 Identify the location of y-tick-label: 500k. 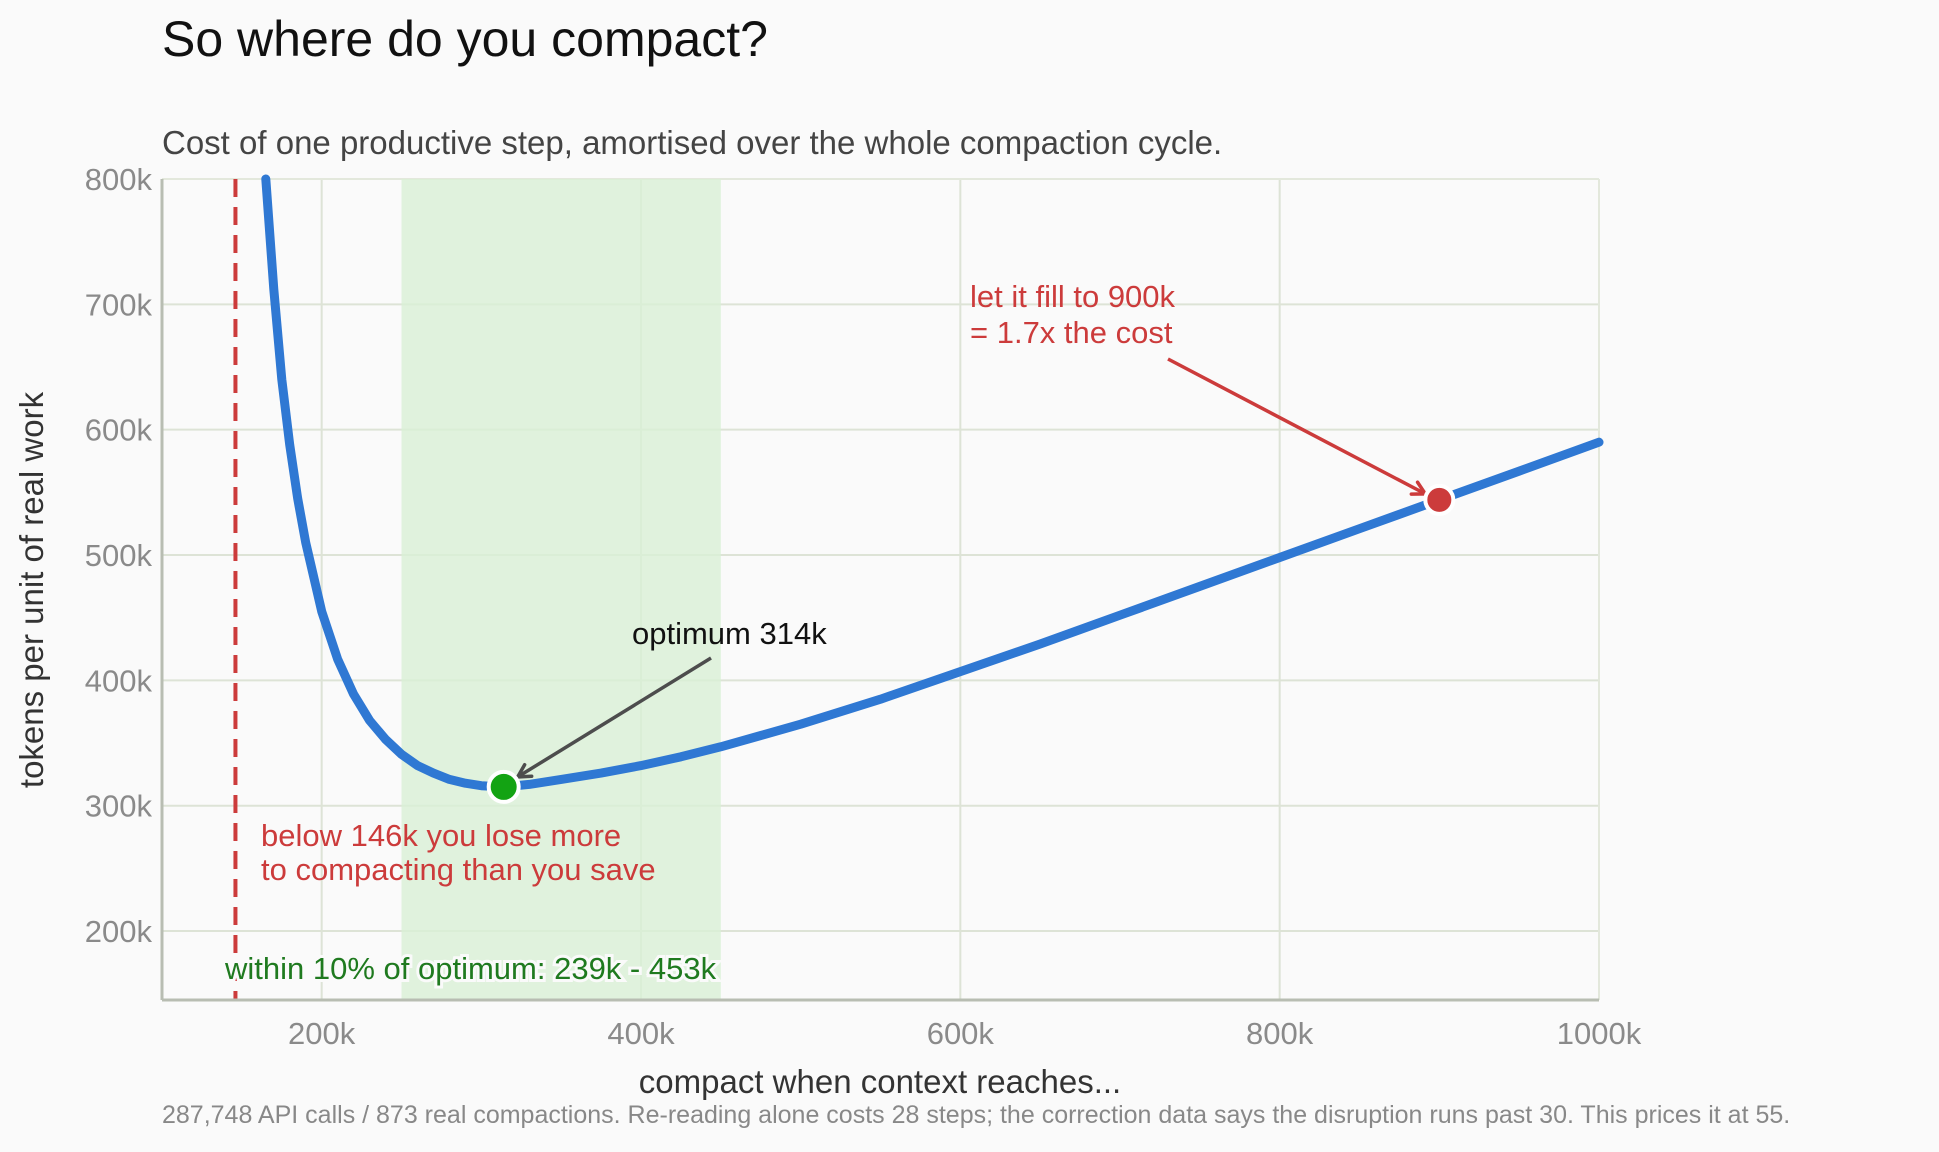
(119, 555).